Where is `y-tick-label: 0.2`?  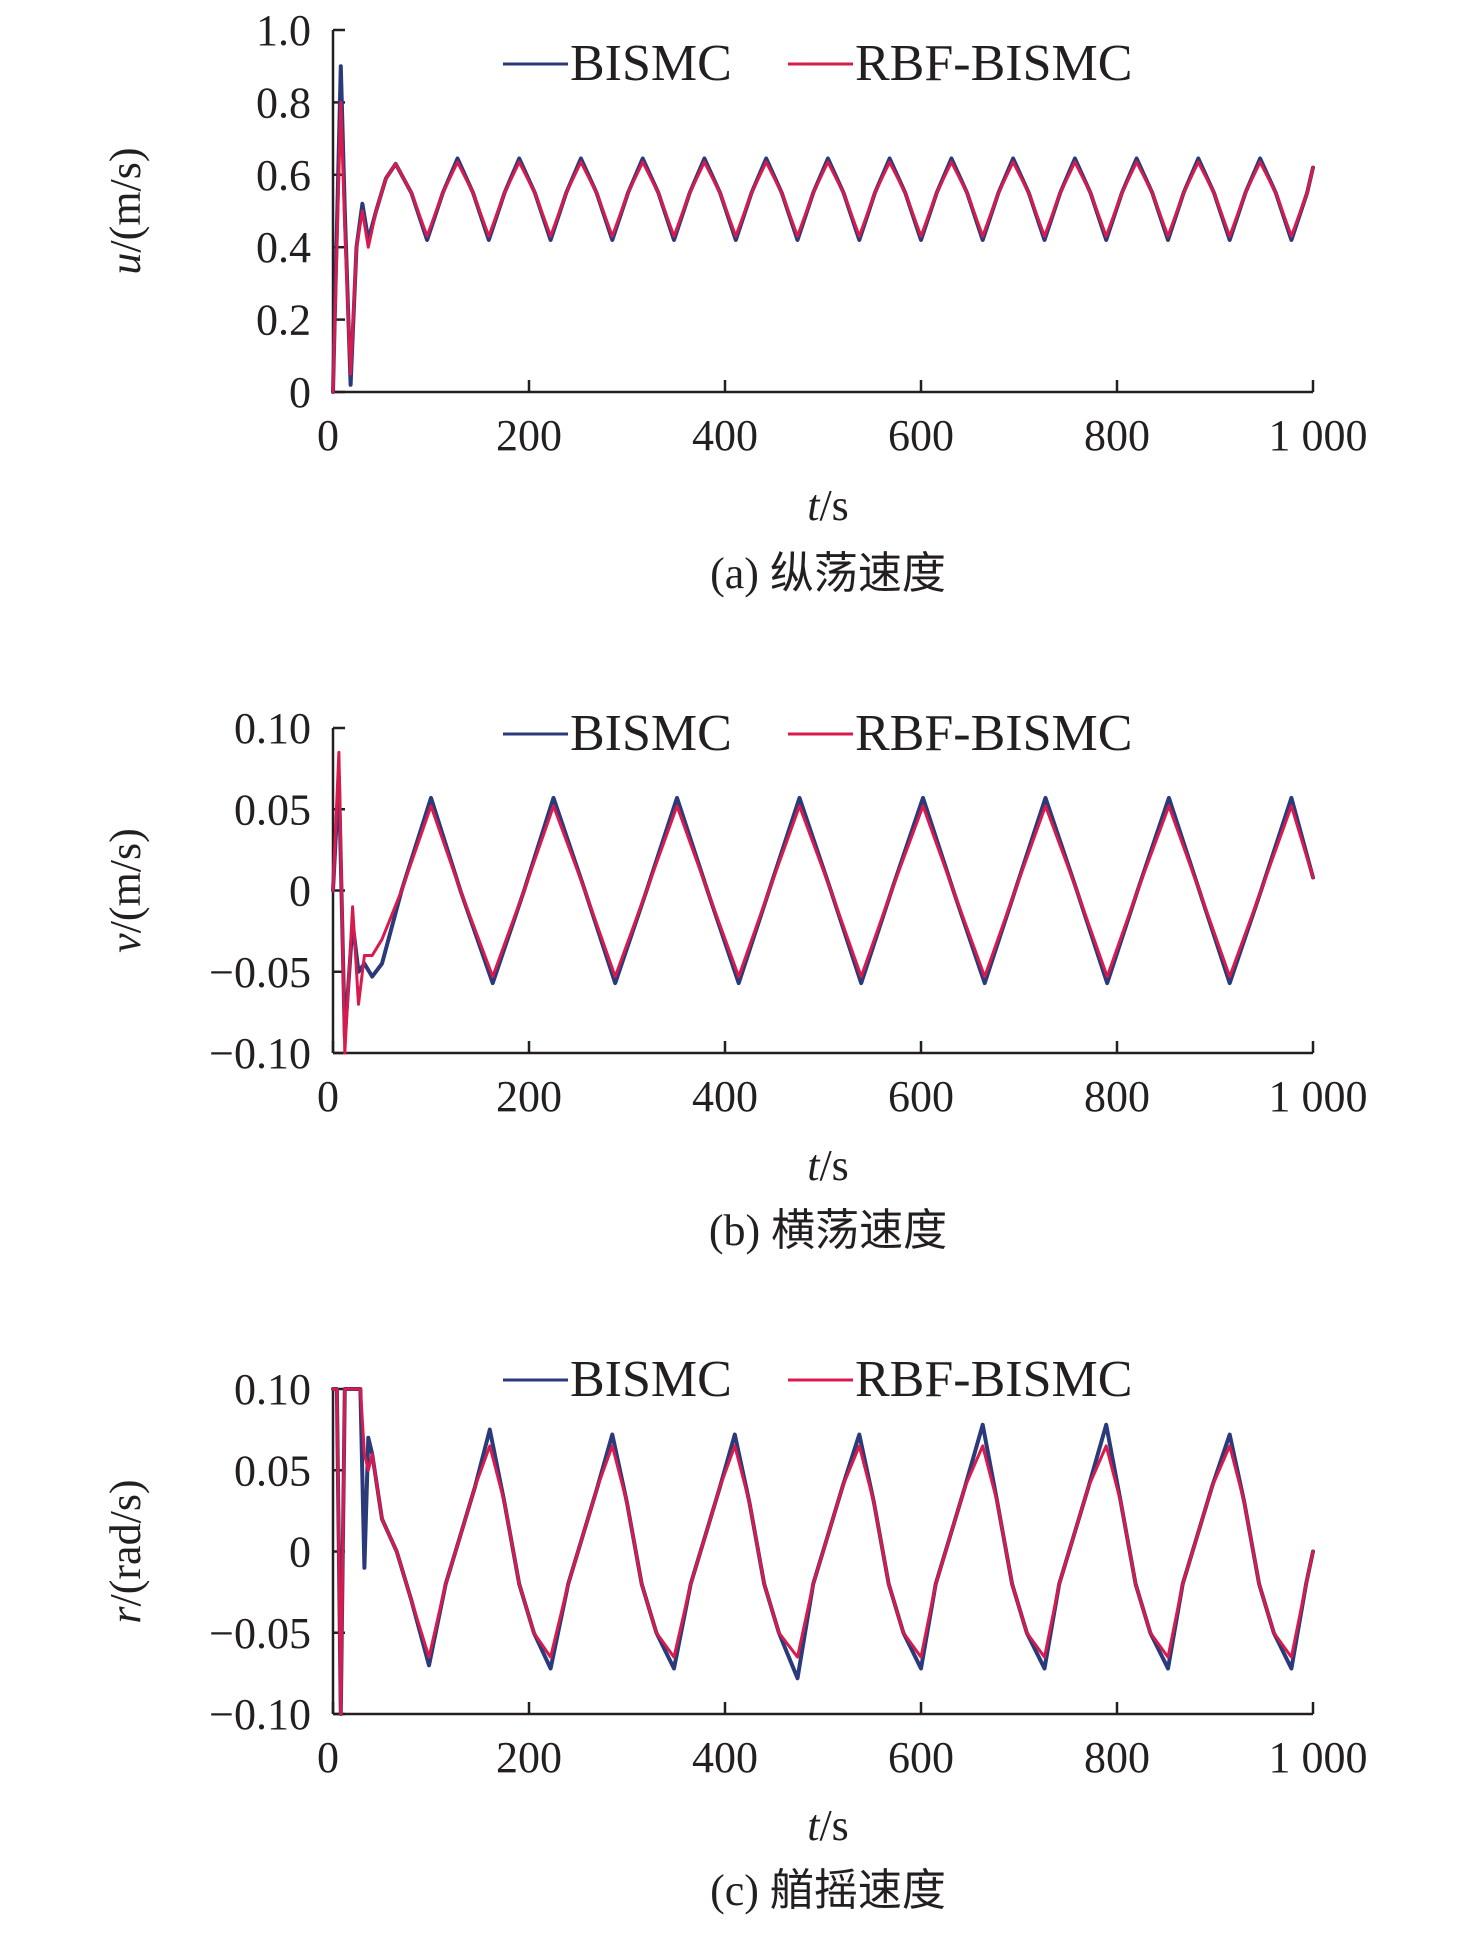
y-tick-label: 0.2 is located at coordinates (283, 320).